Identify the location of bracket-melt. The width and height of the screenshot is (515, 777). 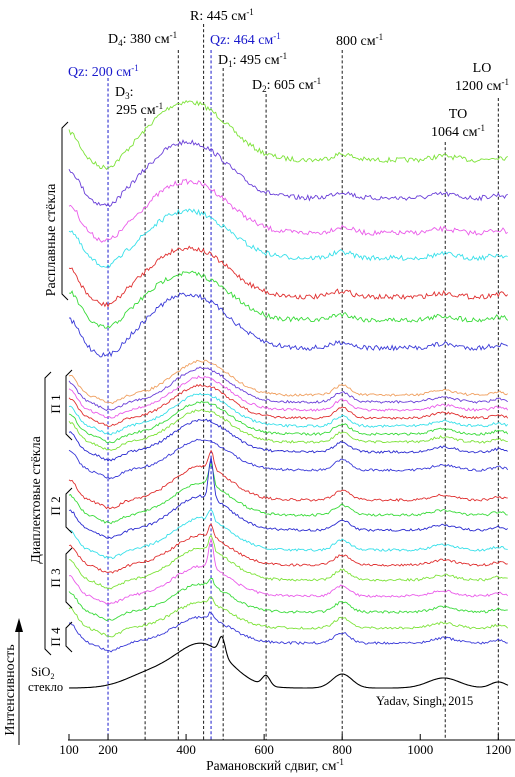
(65, 211).